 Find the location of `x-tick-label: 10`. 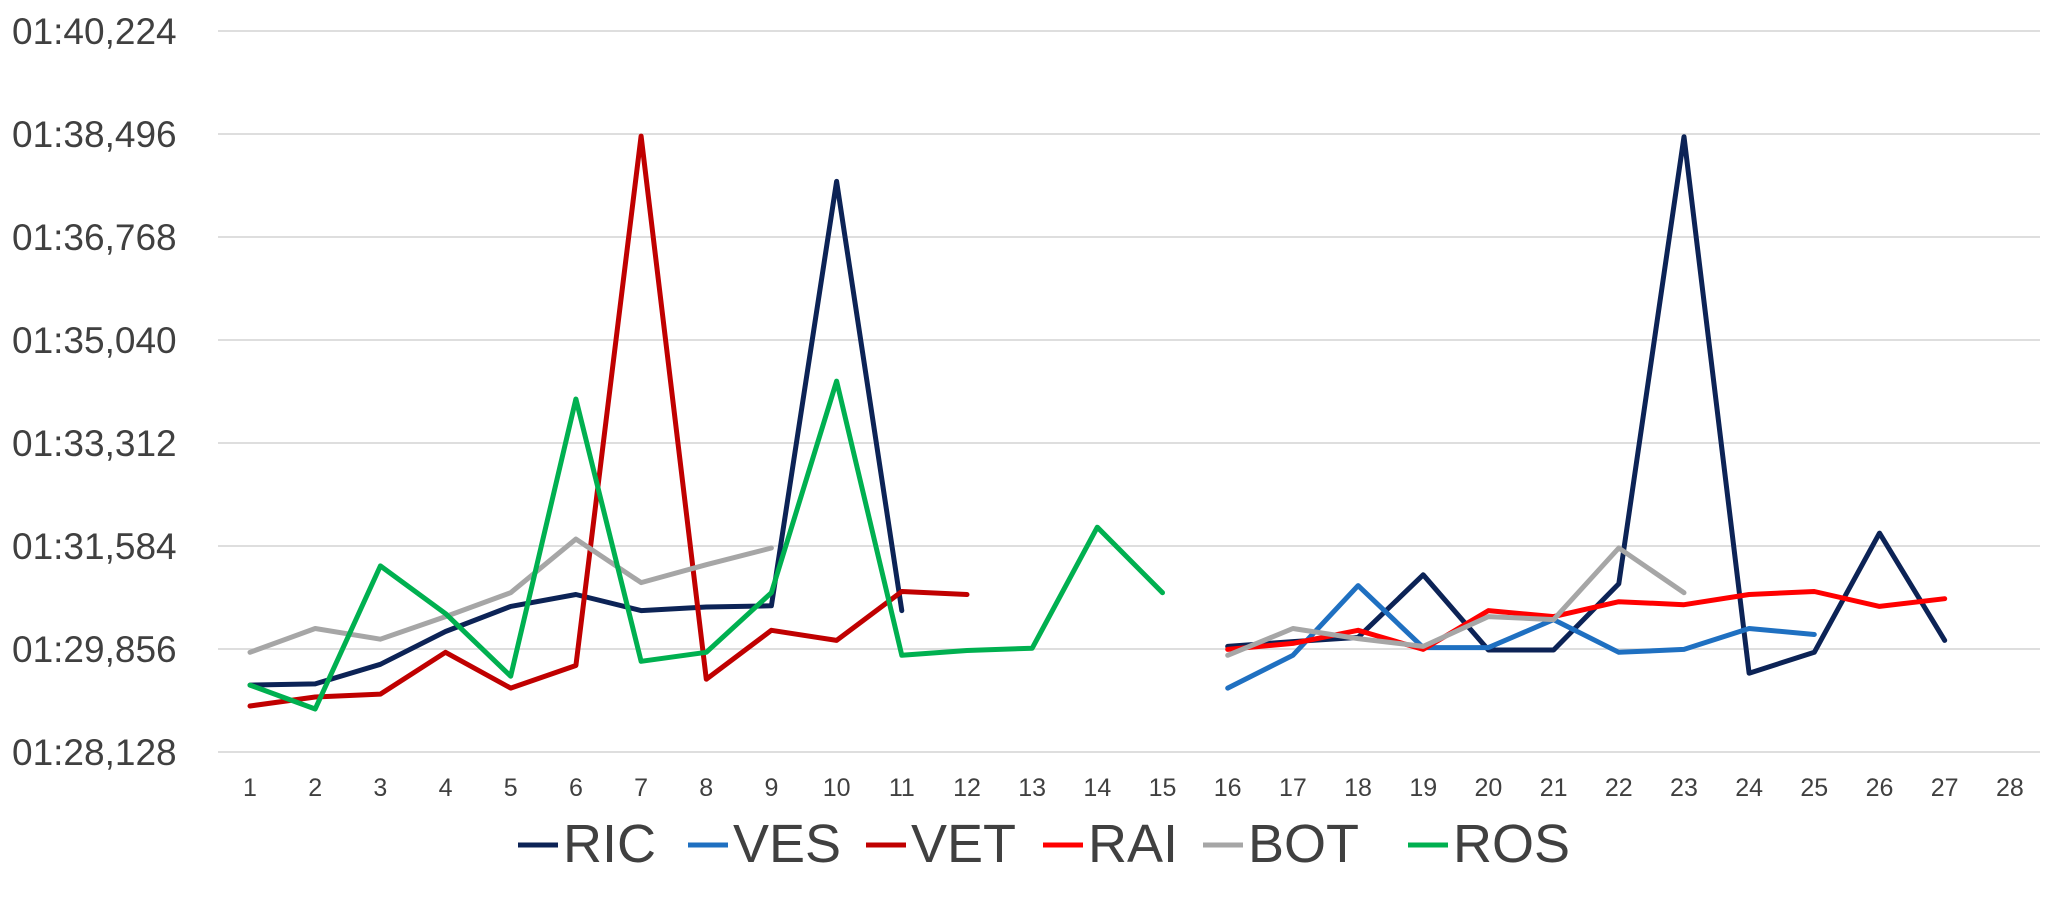

x-tick-label: 10 is located at coordinates (837, 788).